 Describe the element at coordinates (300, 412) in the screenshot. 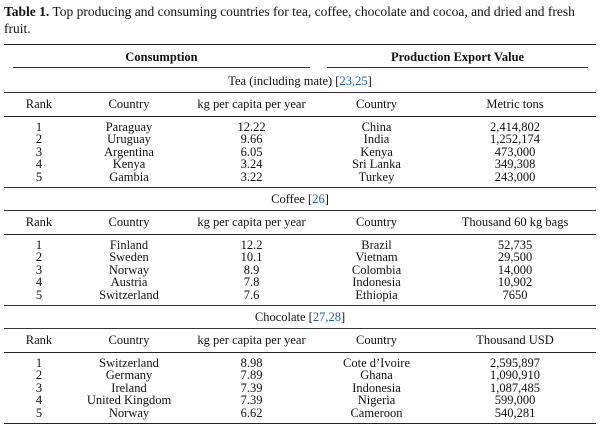

I see `table-row: 5 Norway 6.62 Cameroon 540,281` at that location.